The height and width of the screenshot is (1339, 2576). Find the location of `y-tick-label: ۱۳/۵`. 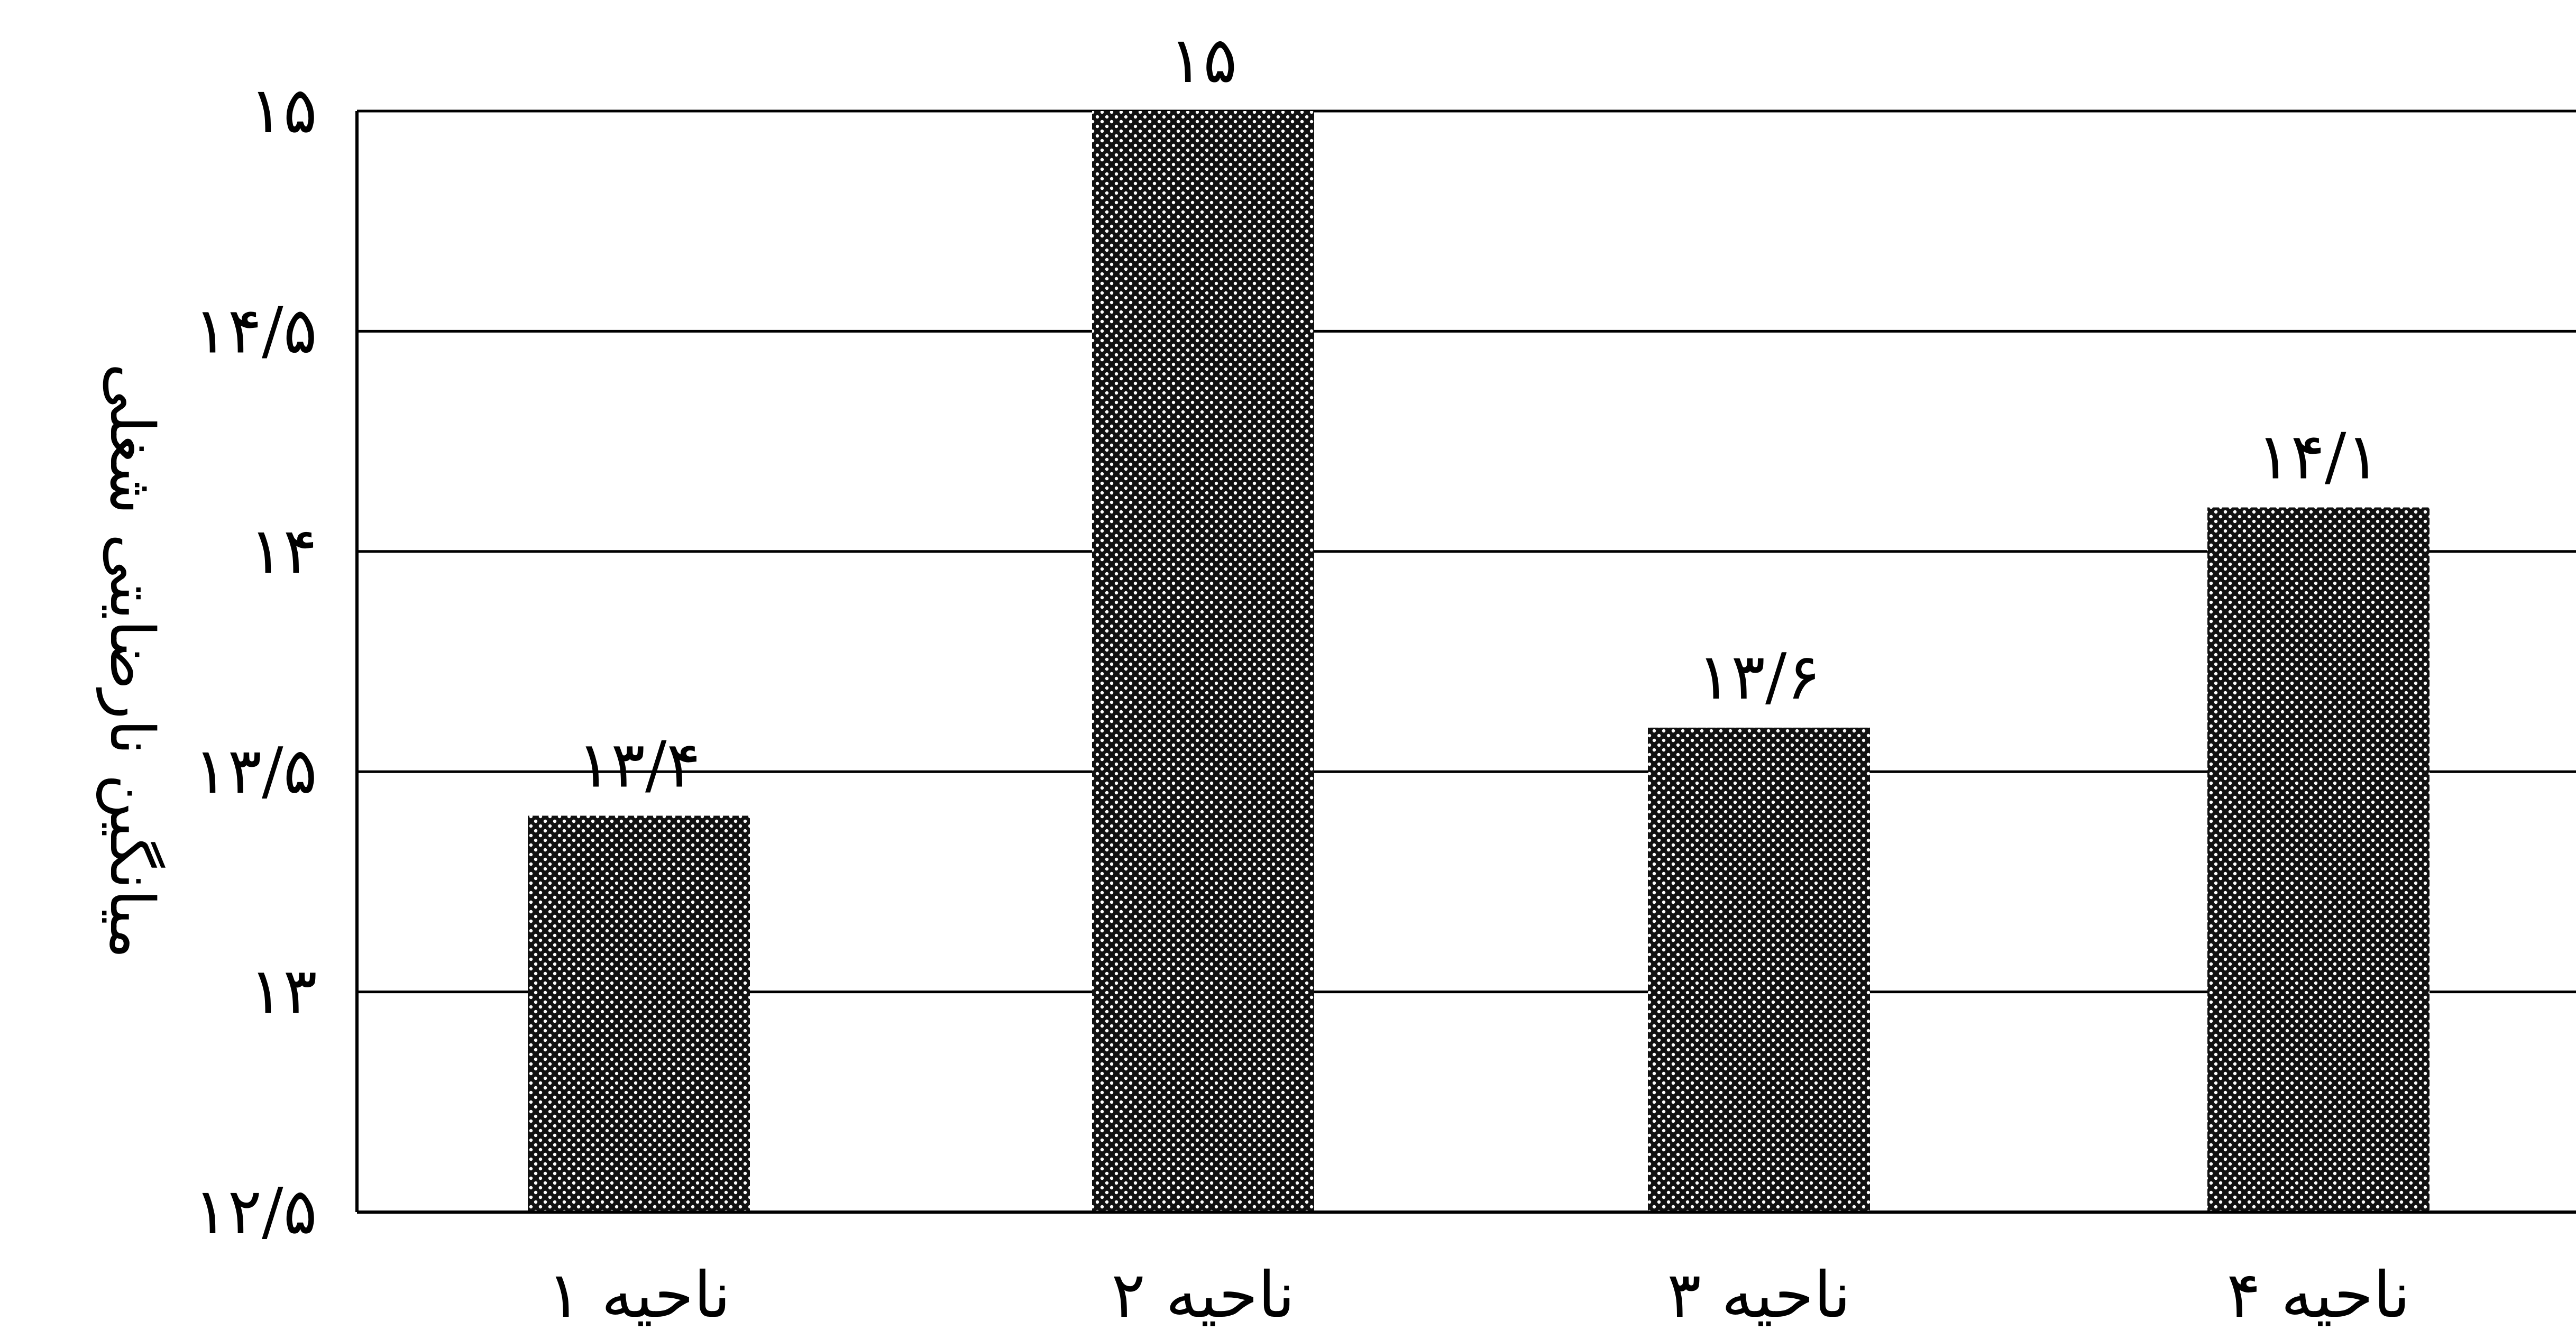

y-tick-label: ۱۳/۵ is located at coordinates (256, 771).